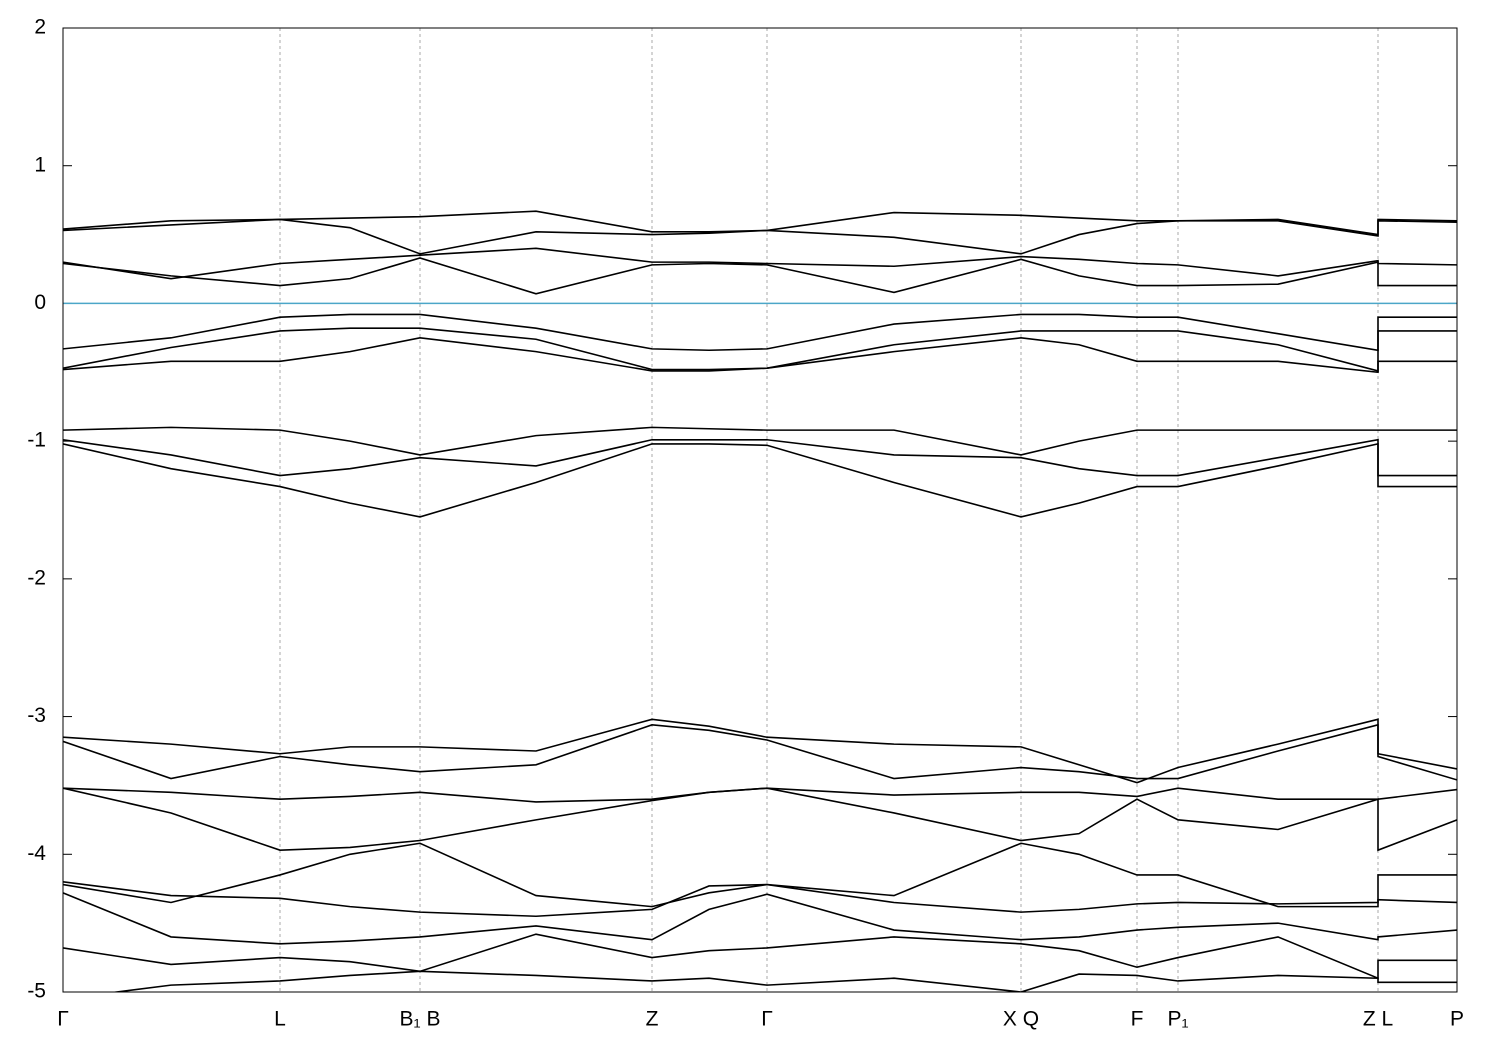 This screenshot has height=1050, width=1500. I want to click on x-tick-label: P₁, so click(1177, 1019).